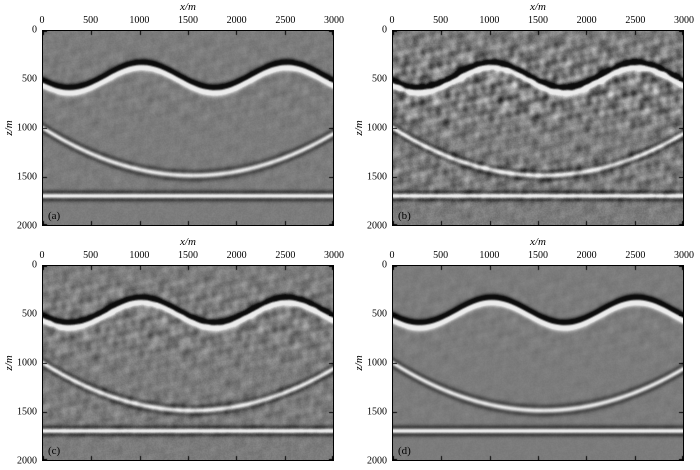 The width and height of the screenshot is (700, 470). What do you see at coordinates (404, 451) in the screenshot?
I see `panel-label-d: (d)` at bounding box center [404, 451].